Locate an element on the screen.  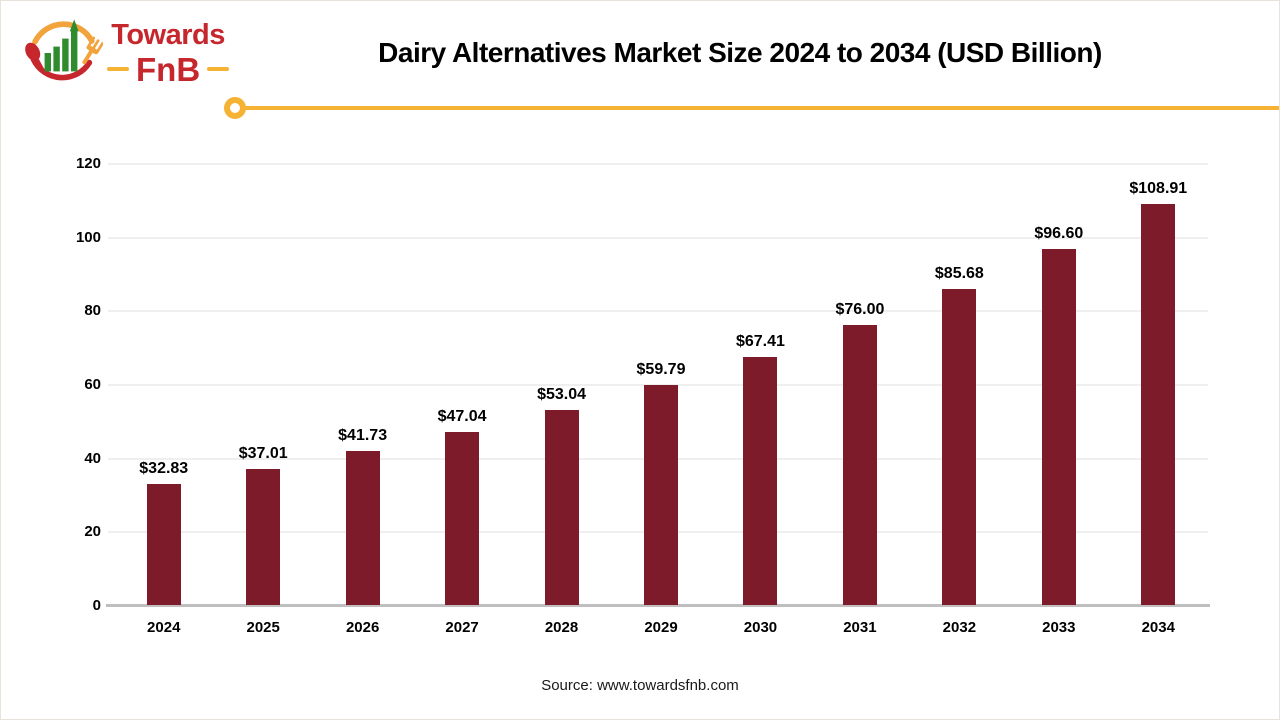
divider-line is located at coordinates (760, 108).